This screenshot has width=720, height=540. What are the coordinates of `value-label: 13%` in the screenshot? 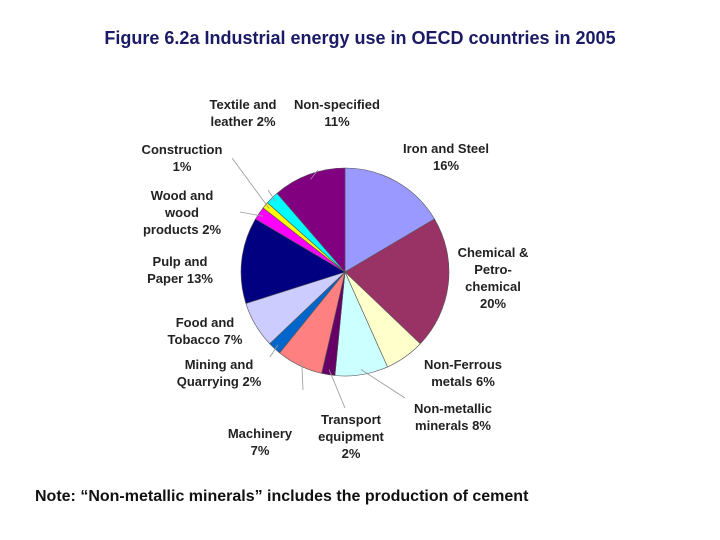 It's located at (199, 278).